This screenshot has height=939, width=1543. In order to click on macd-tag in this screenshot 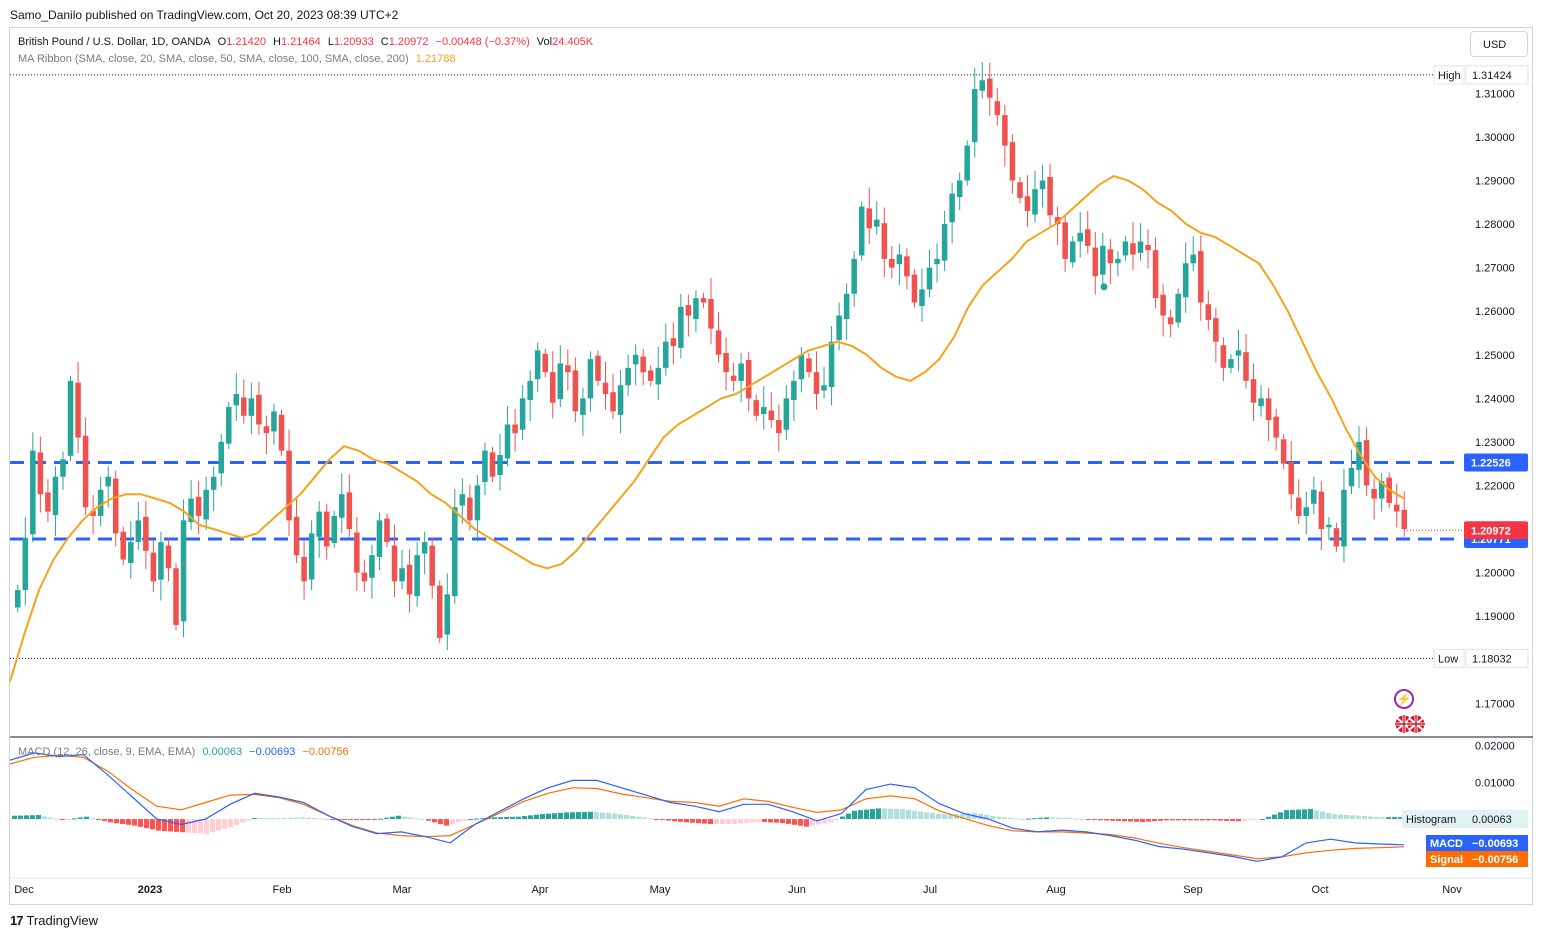, I will do `click(1446, 843)`.